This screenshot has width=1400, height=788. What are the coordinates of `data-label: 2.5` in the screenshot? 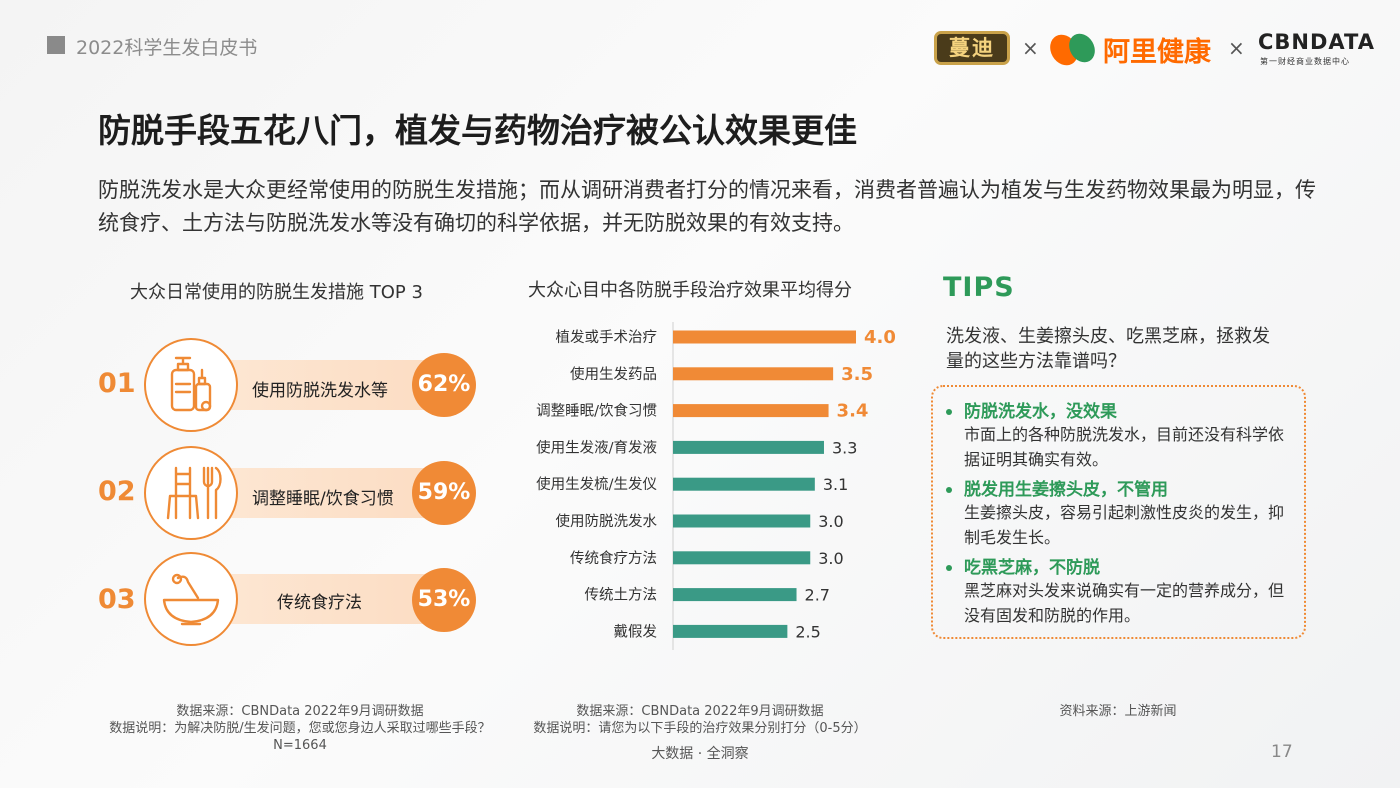 It's located at (807, 631).